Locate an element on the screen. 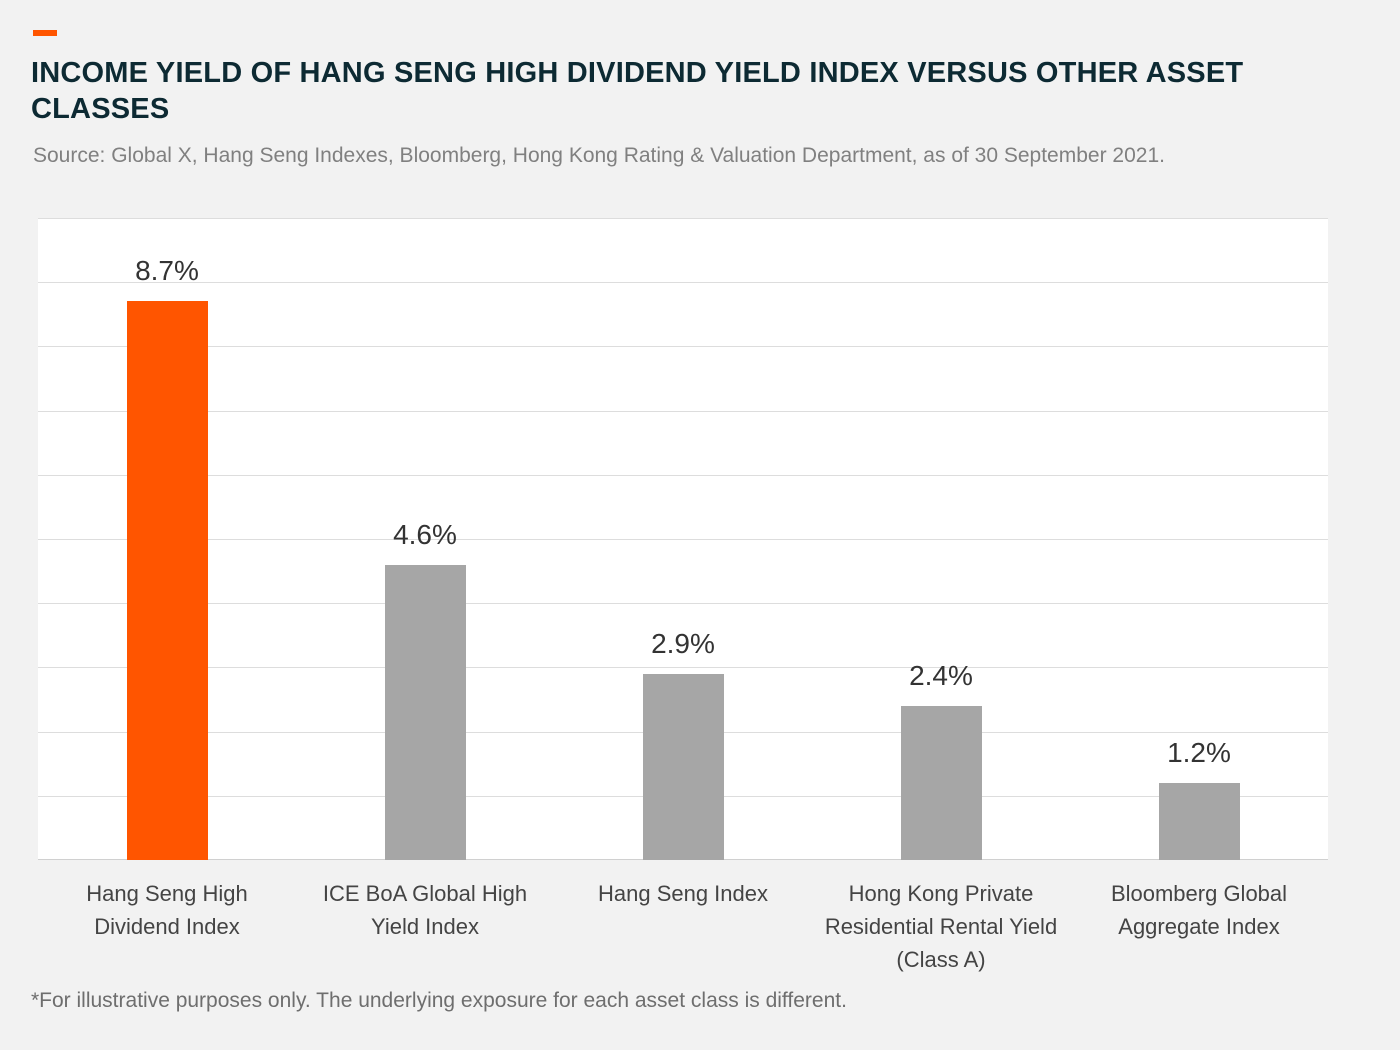 The image size is (1400, 1050). bar-value-label: 2.9% is located at coordinates (683, 643).